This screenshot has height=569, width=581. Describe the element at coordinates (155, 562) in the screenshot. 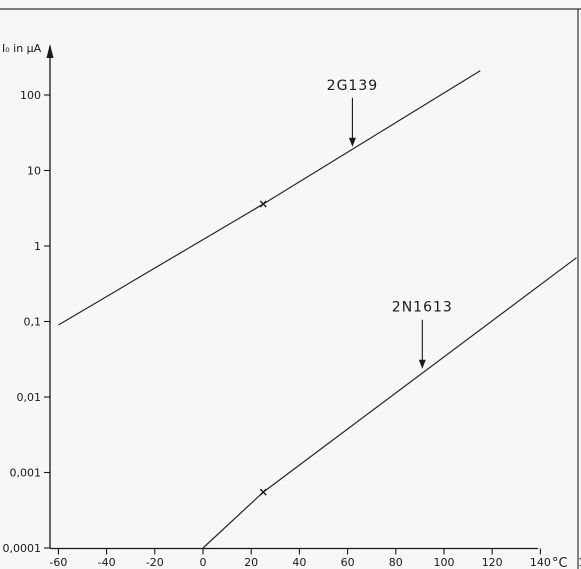

I see `x-tick-label: -20` at that location.